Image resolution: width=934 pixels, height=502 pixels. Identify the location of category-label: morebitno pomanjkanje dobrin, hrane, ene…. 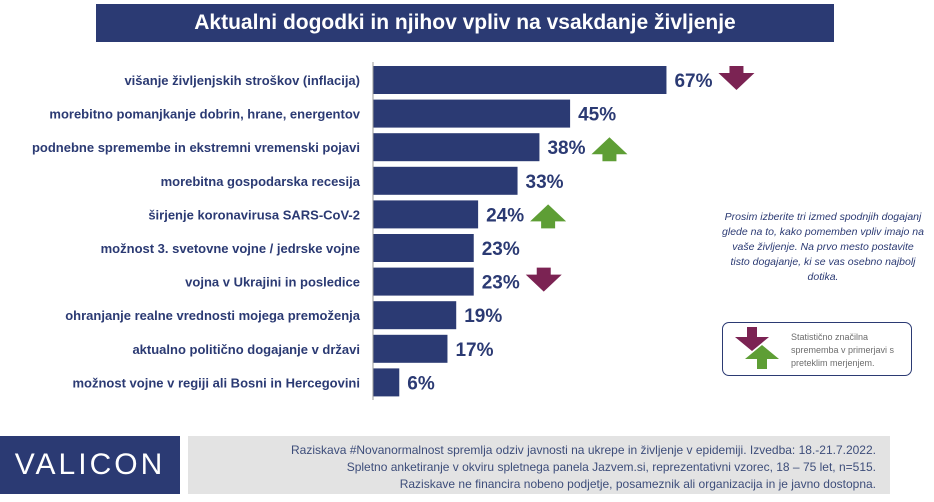
(204, 114).